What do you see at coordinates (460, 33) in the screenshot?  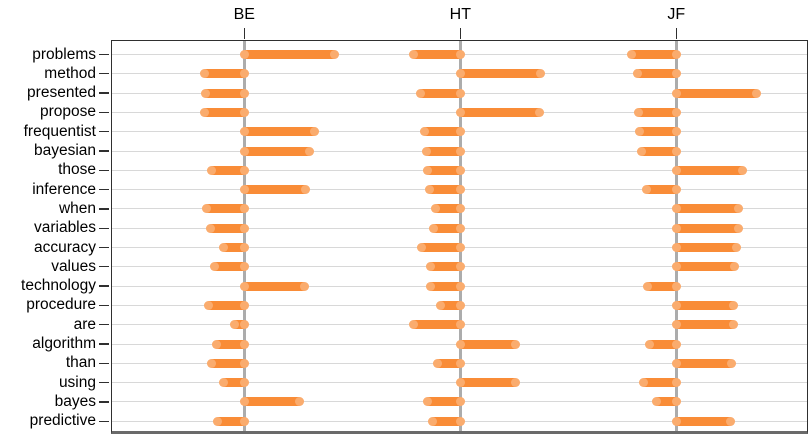 I see `top-tick-ht` at bounding box center [460, 33].